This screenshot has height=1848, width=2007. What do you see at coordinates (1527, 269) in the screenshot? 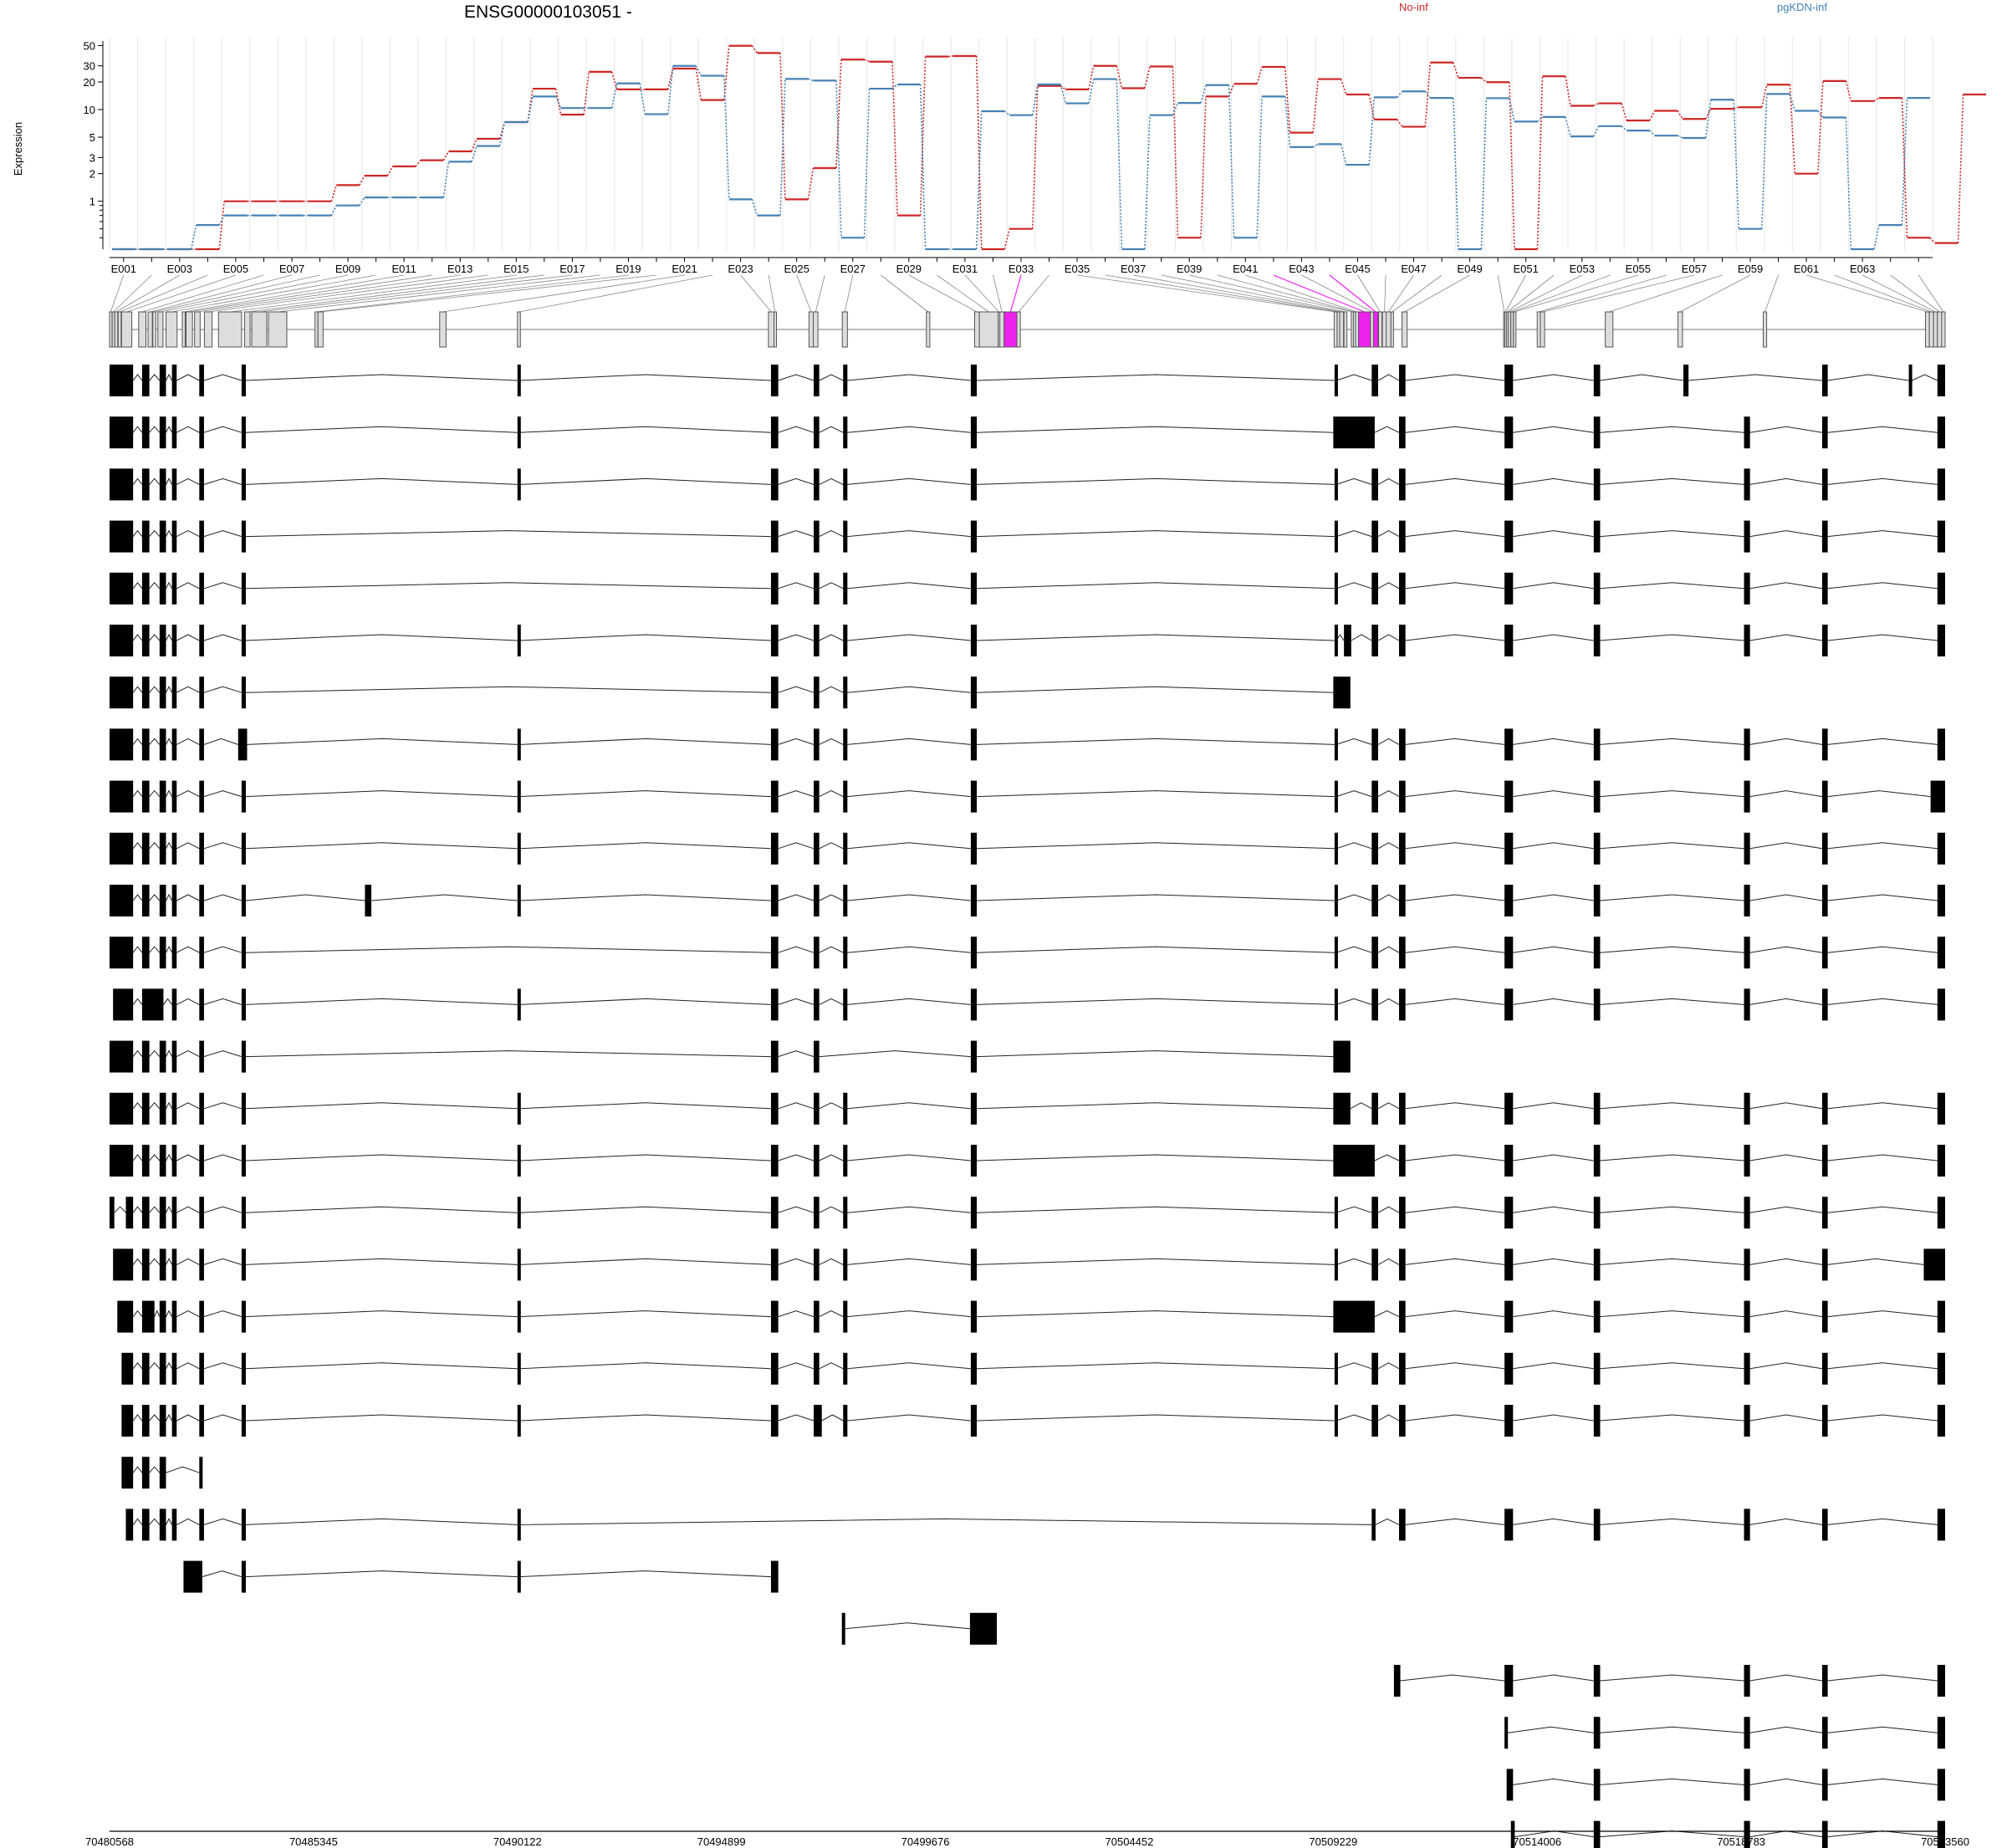
I see `exon-tick-label: E051` at bounding box center [1527, 269].